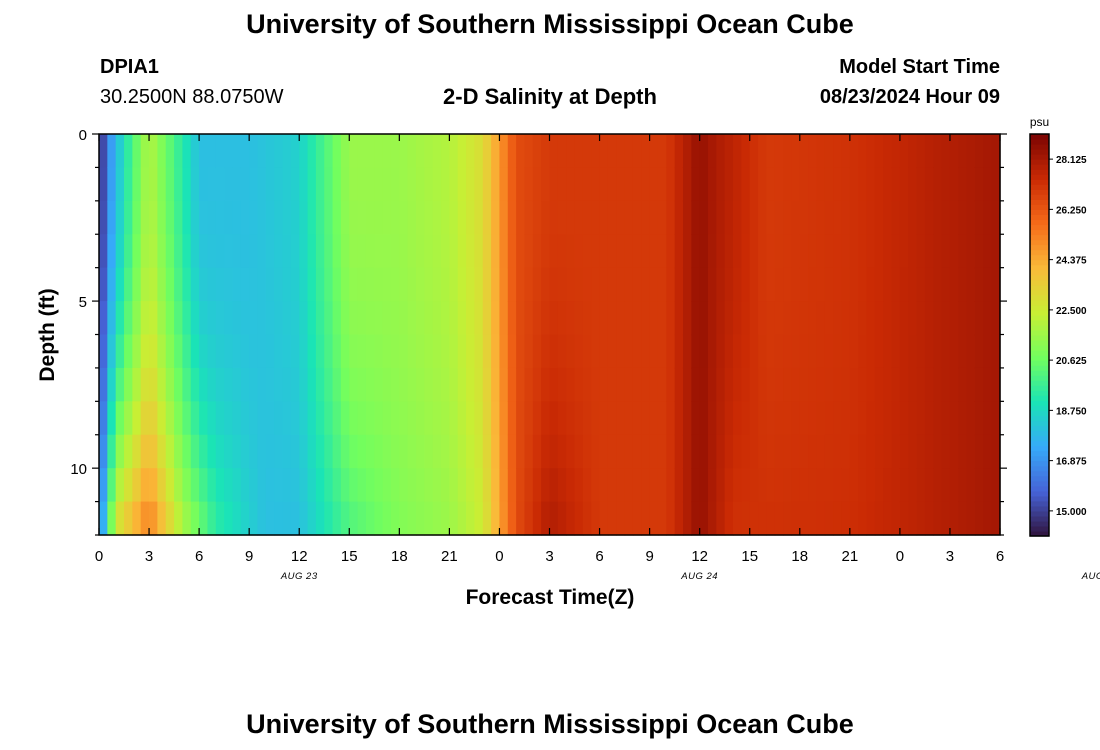 This screenshot has width=1100, height=750. What do you see at coordinates (1071, 411) in the screenshot?
I see `colorbar-tick-label: 18.750` at bounding box center [1071, 411].